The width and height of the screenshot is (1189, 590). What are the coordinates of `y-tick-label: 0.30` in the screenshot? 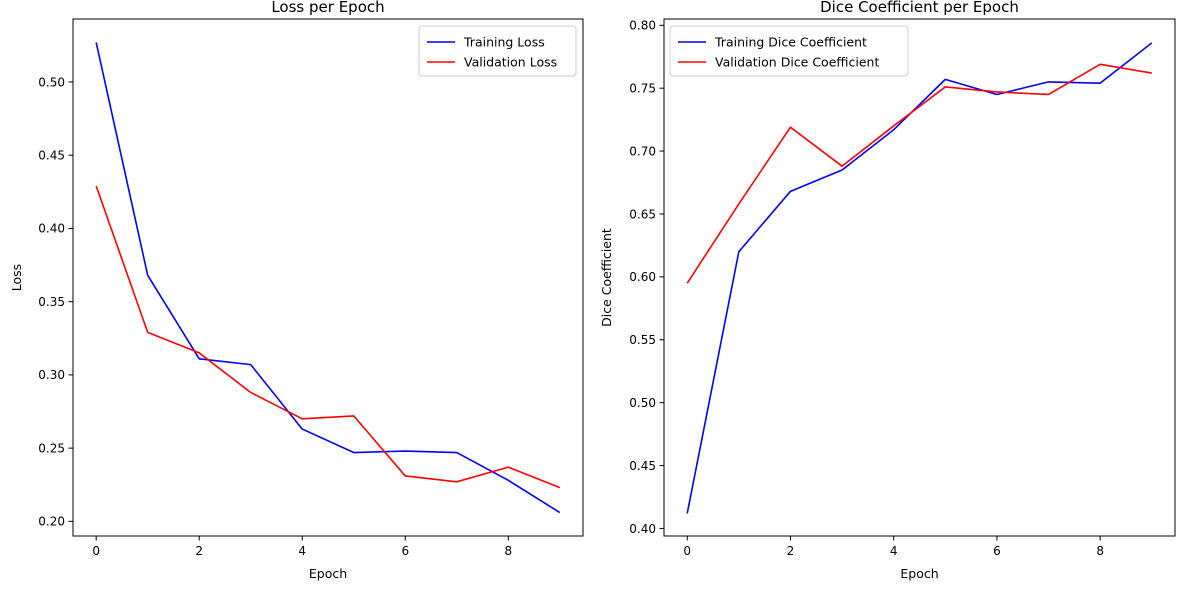 It's located at (51, 375).